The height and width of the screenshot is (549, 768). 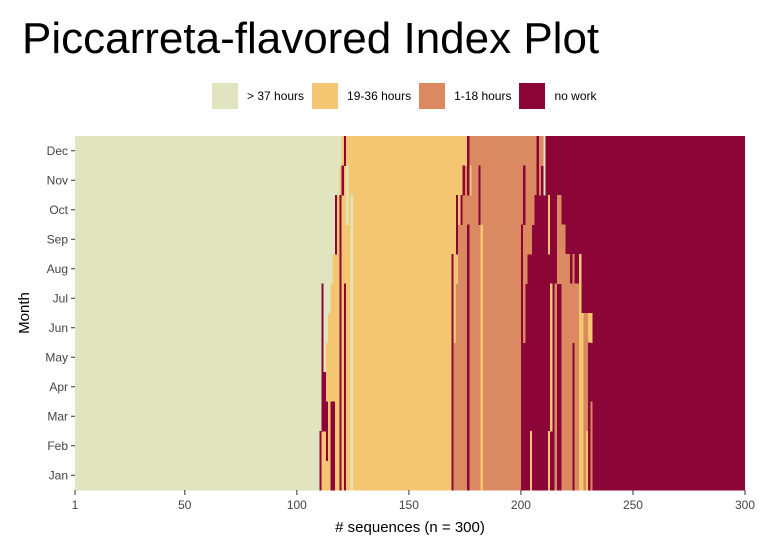 I want to click on legend-item: > 37 hours, so click(x=258, y=96).